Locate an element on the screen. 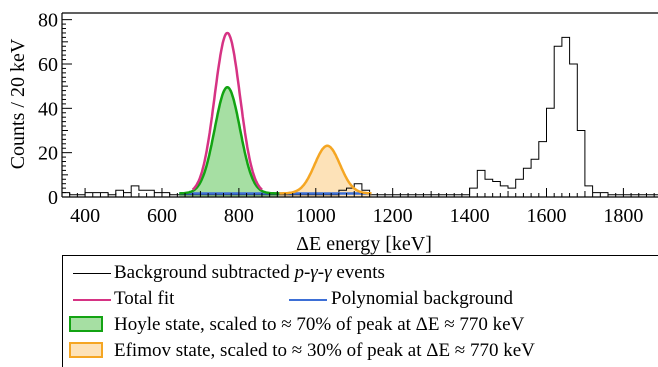  x-tick-label: 1000 is located at coordinates (316, 216).